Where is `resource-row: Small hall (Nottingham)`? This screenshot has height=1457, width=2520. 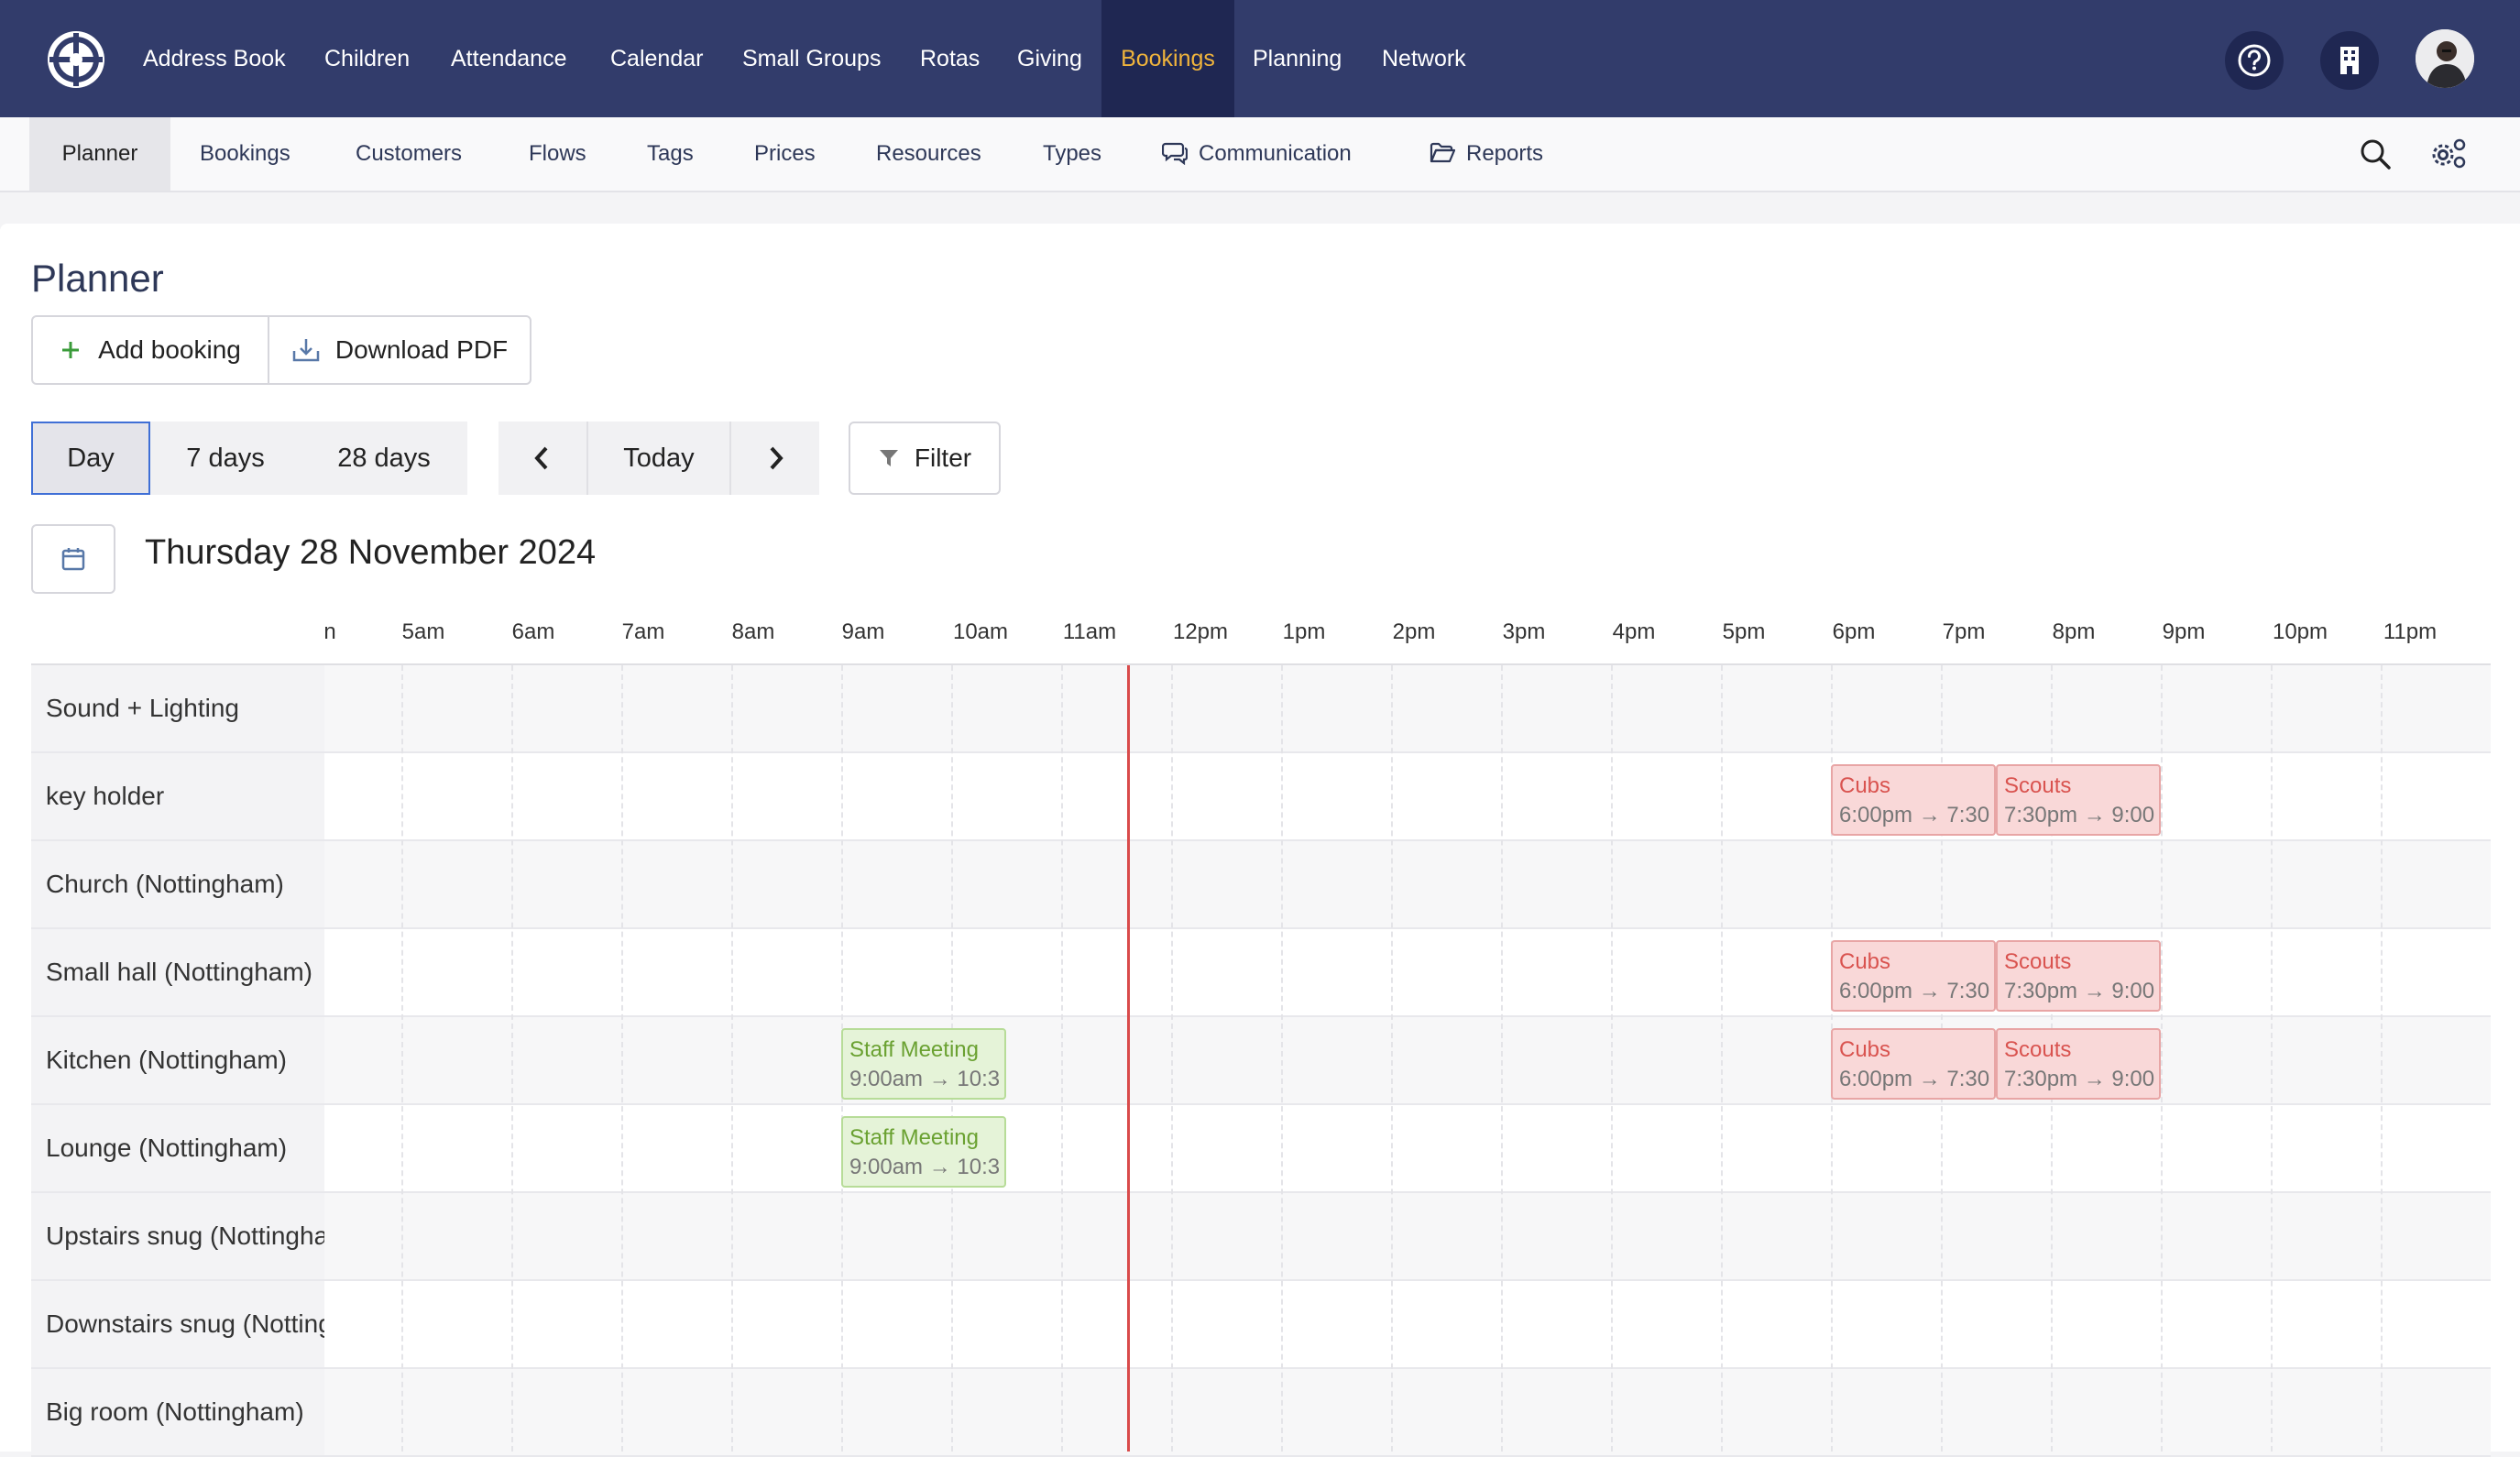
resource-row: Small hall (Nottingham) is located at coordinates (1261, 973).